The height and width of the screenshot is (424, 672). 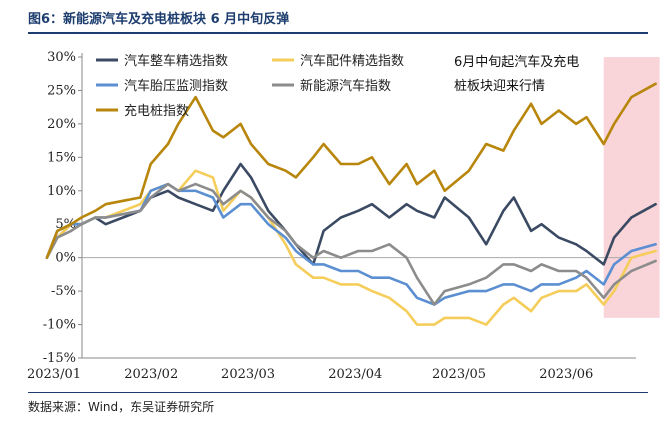 What do you see at coordinates (61, 90) in the screenshot?
I see `y-tick-label: 25%` at bounding box center [61, 90].